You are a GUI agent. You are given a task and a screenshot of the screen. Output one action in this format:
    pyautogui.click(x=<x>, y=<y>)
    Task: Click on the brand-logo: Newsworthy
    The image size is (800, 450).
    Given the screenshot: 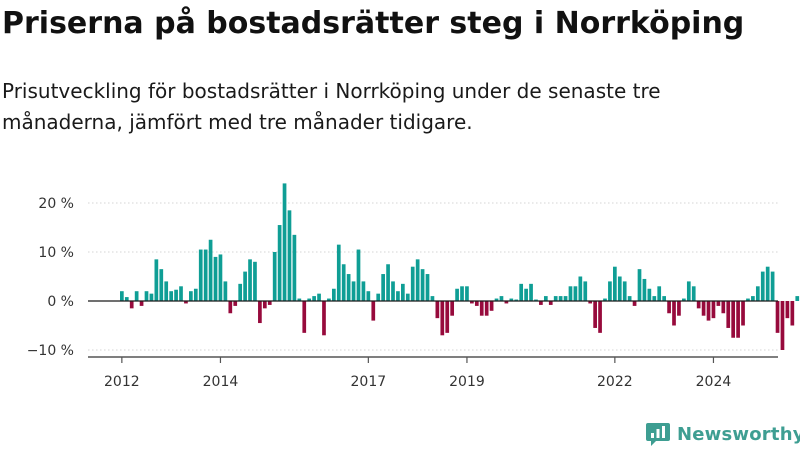 What is the action you would take?
    pyautogui.click(x=722, y=434)
    